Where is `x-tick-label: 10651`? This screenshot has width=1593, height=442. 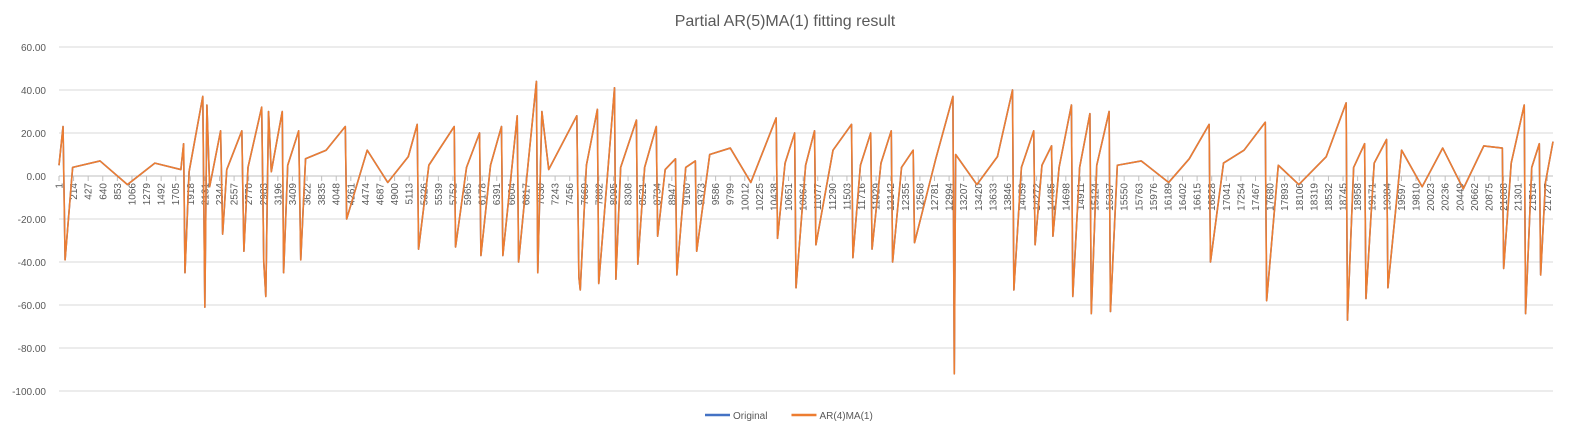
x-tick-label: 10651 is located at coordinates (789, 197).